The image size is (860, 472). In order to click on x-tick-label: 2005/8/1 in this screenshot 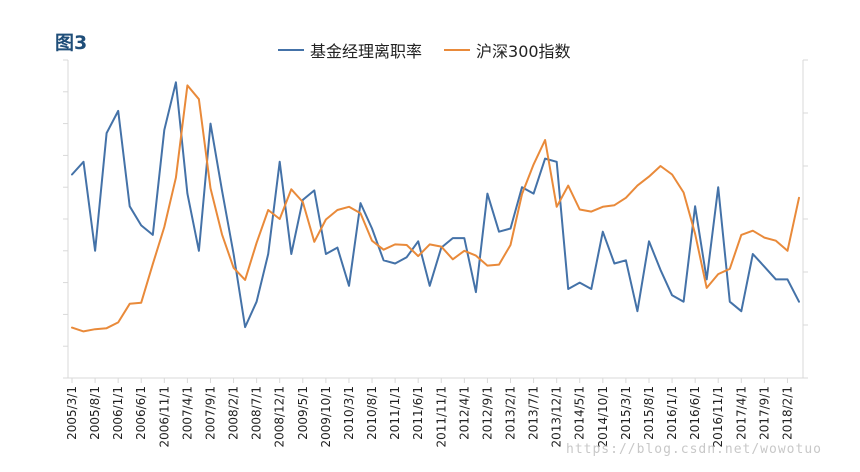, I will do `click(95, 413)`.